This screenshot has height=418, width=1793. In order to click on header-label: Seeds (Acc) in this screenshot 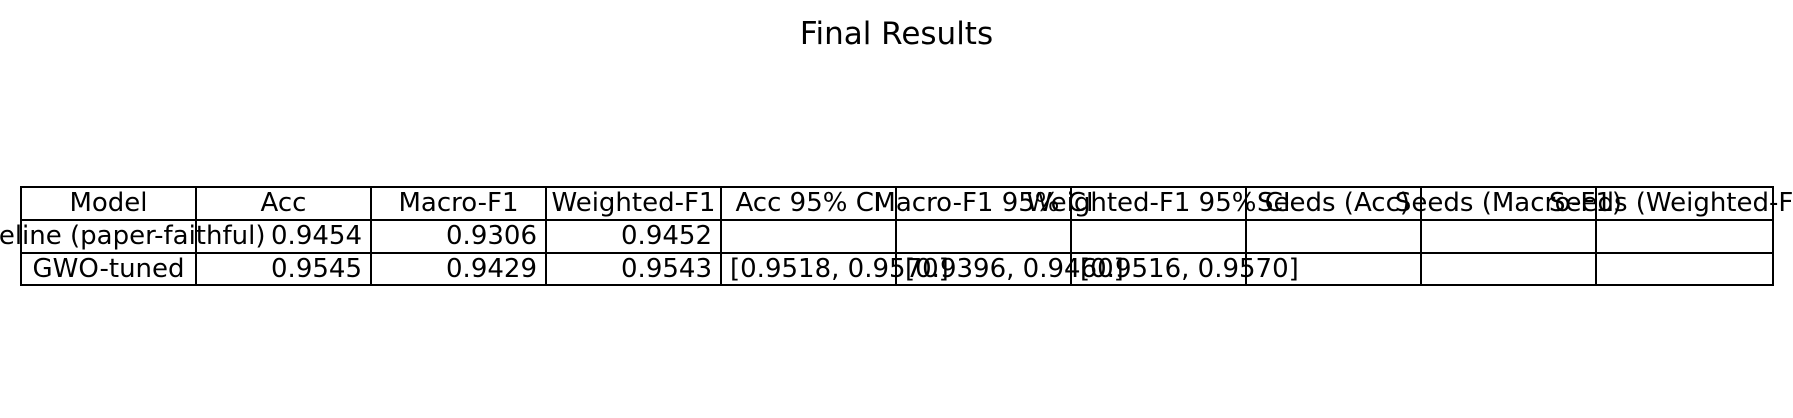, I will do `click(1333, 203)`.